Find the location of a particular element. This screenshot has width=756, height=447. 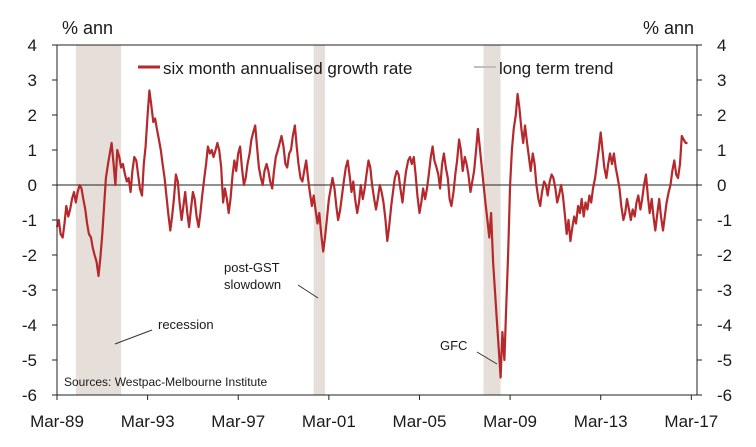

x-tick-label: Mar-89 is located at coordinates (57, 421).